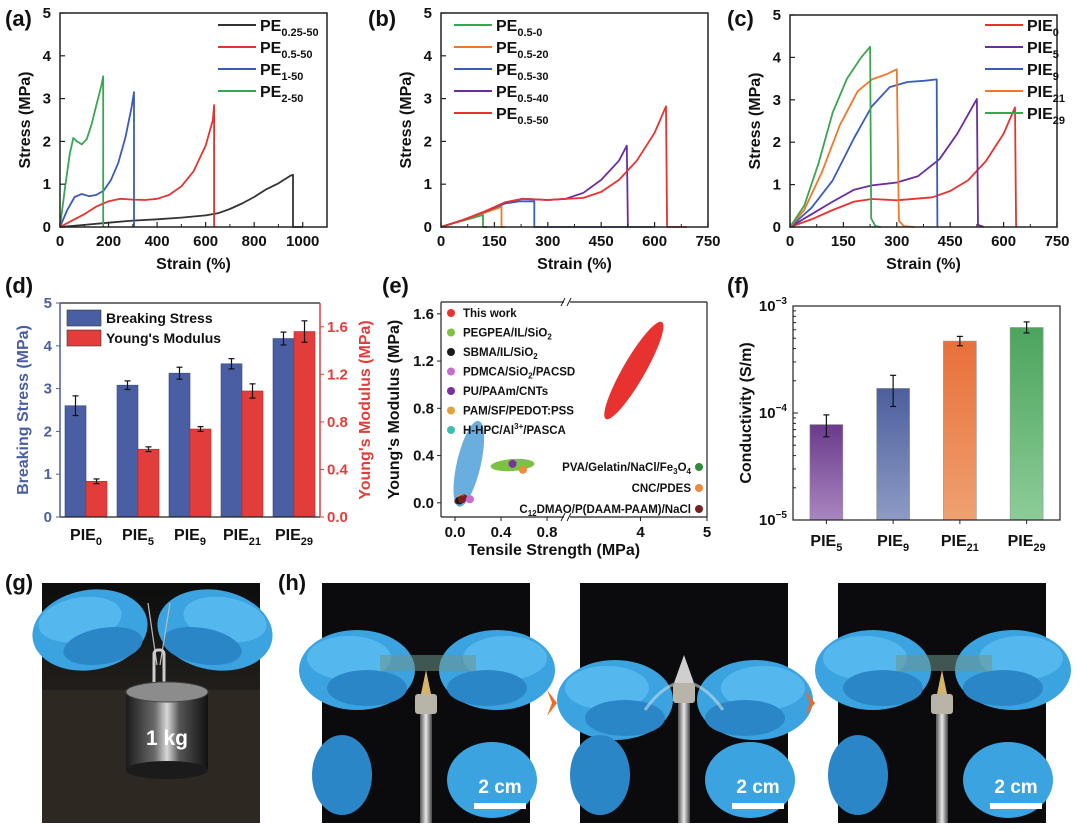 Image resolution: width=1081 pixels, height=829 pixels. Describe the element at coordinates (48, 431) in the screenshot. I see `y-left-tick-label: 2` at that location.